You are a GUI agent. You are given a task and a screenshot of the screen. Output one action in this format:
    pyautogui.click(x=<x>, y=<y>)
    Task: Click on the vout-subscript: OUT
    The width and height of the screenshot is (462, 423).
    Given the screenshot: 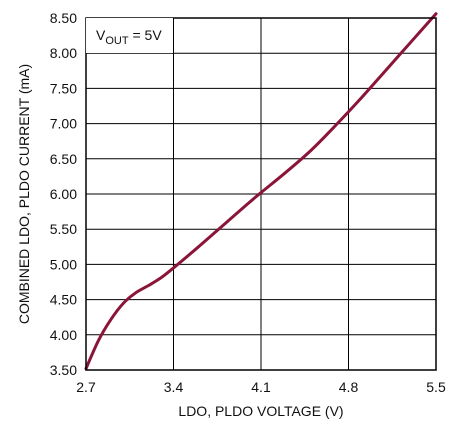 What is the action you would take?
    pyautogui.click(x=117, y=41)
    